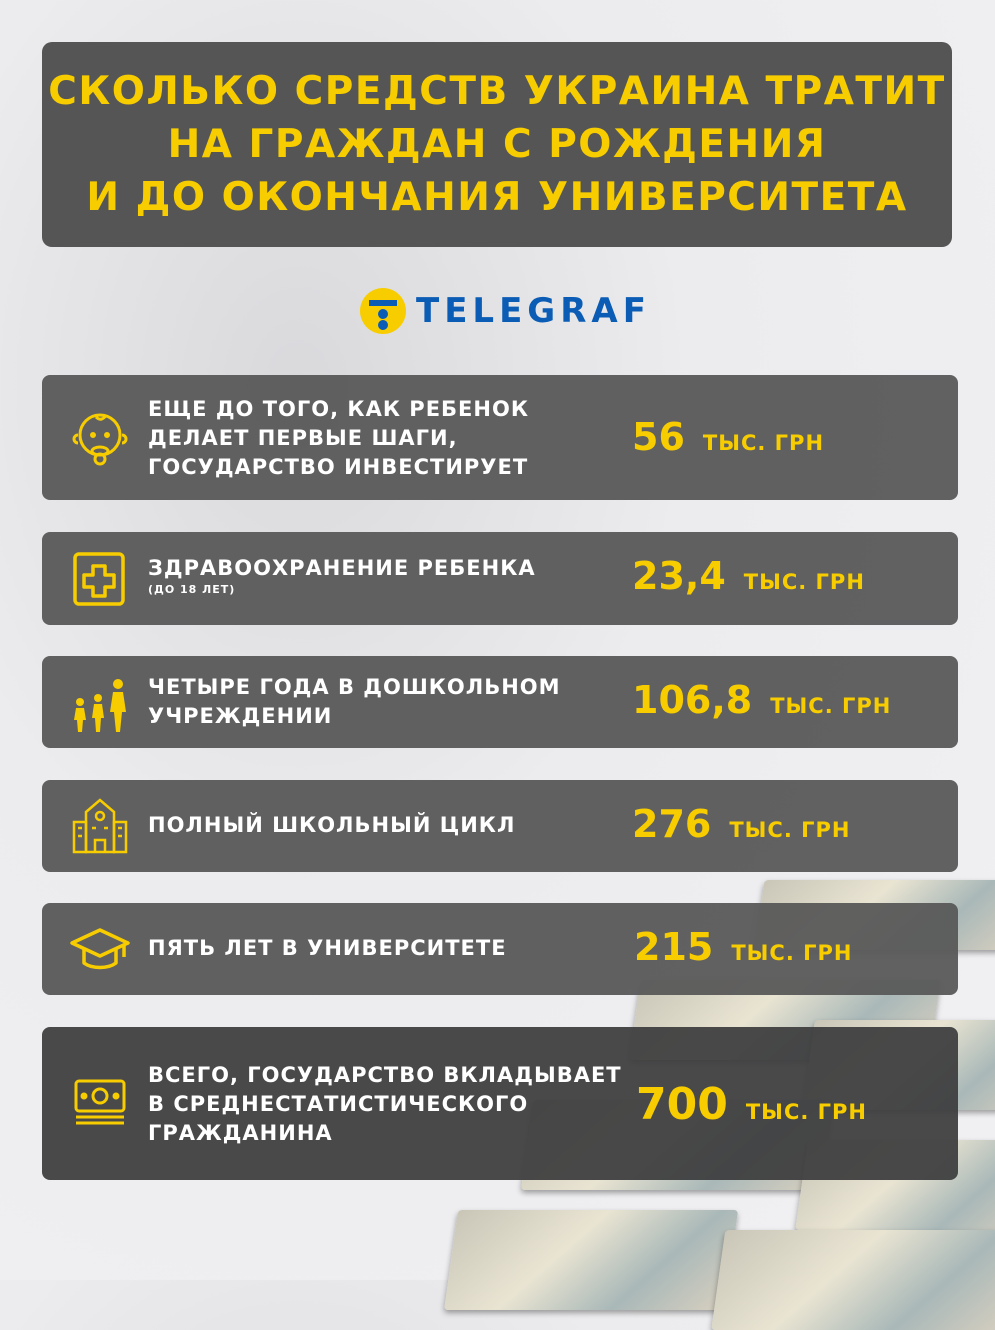 Image resolution: width=995 pixels, height=1330 pixels. What do you see at coordinates (342, 568) in the screenshot?
I see `row-label-line: ЗДРАВООХРАНЕНИЕ РЕБЕНКА` at bounding box center [342, 568].